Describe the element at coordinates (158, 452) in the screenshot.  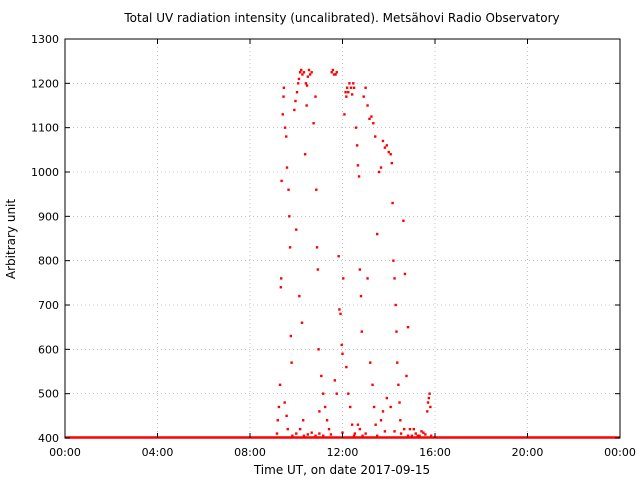
I see `x-tick-label: 04:00` at that location.